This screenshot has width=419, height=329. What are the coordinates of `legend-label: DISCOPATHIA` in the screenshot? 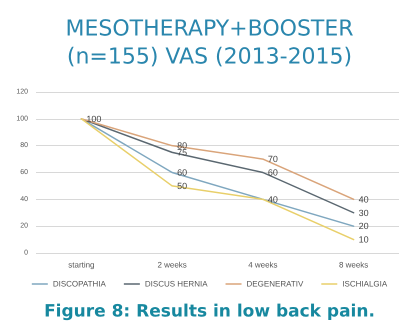 It's located at (79, 284).